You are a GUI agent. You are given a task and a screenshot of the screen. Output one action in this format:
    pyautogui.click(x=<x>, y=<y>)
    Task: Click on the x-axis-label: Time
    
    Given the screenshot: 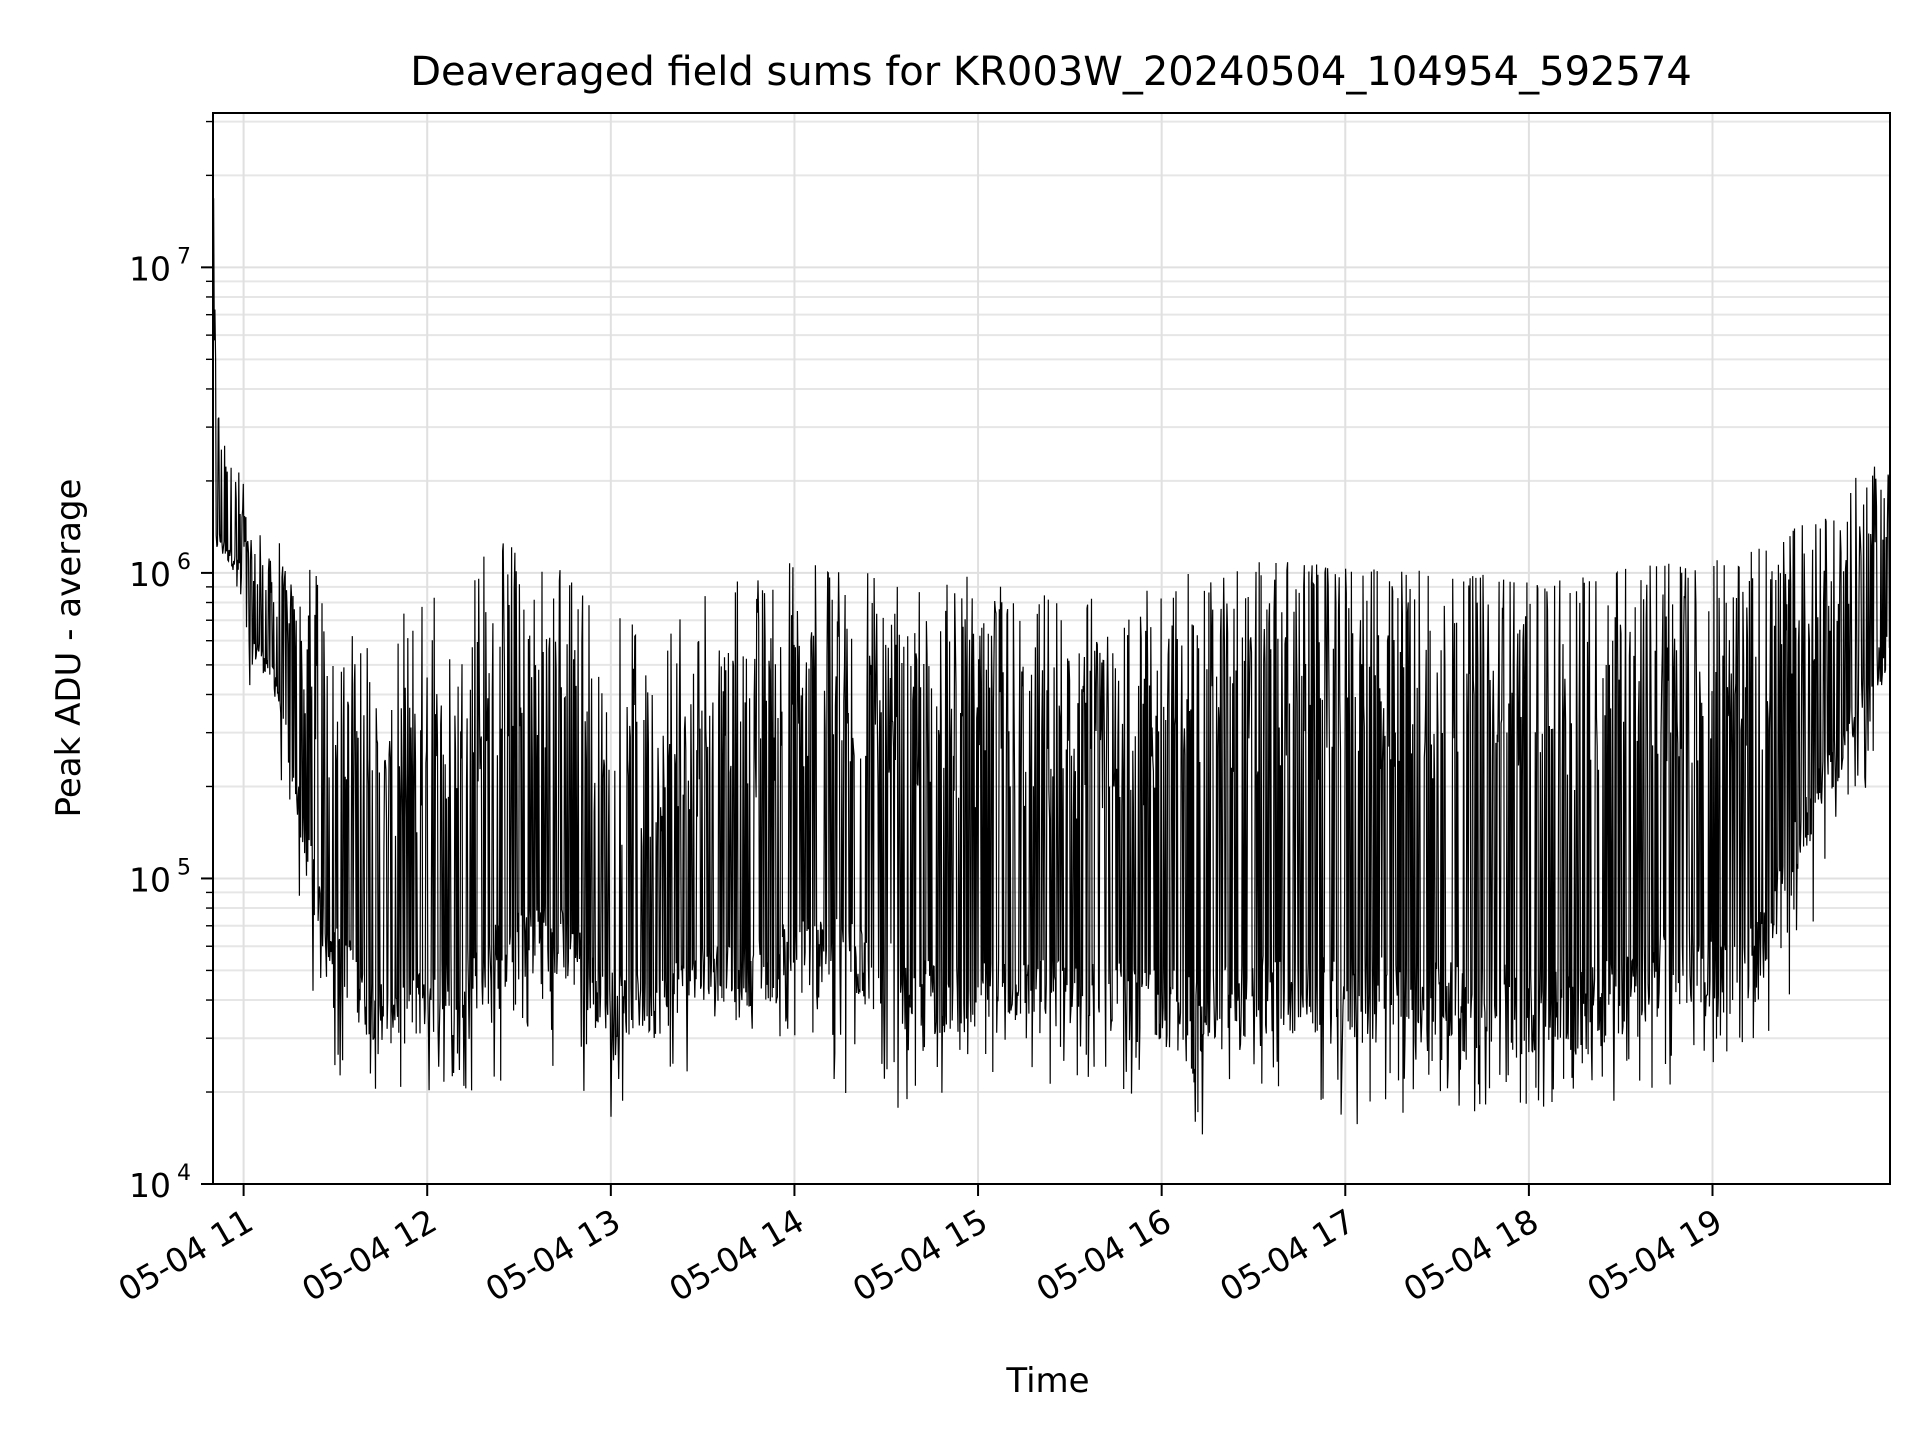 What is the action you would take?
    pyautogui.click(x=1047, y=1381)
    